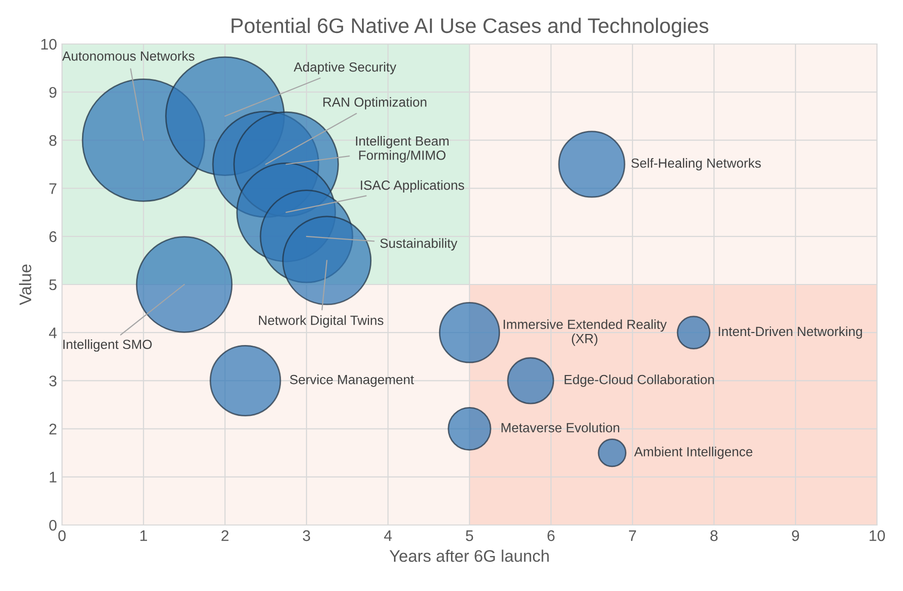  What do you see at coordinates (52, 381) in the screenshot?
I see `y-tick-label: 3` at bounding box center [52, 381].